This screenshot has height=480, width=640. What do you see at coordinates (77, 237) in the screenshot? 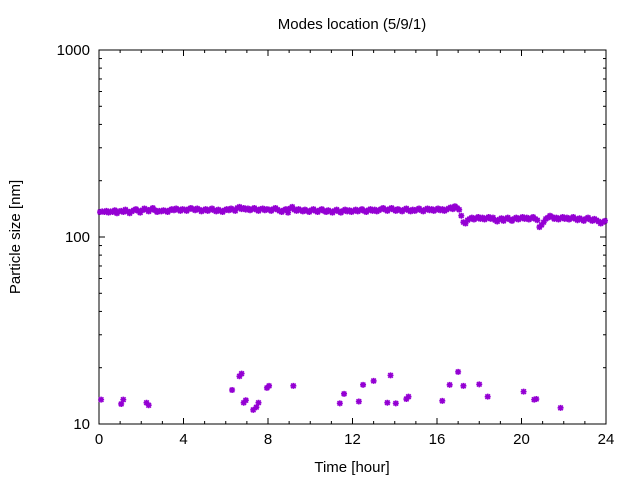
I see `y-tick-label: 100` at bounding box center [77, 237].